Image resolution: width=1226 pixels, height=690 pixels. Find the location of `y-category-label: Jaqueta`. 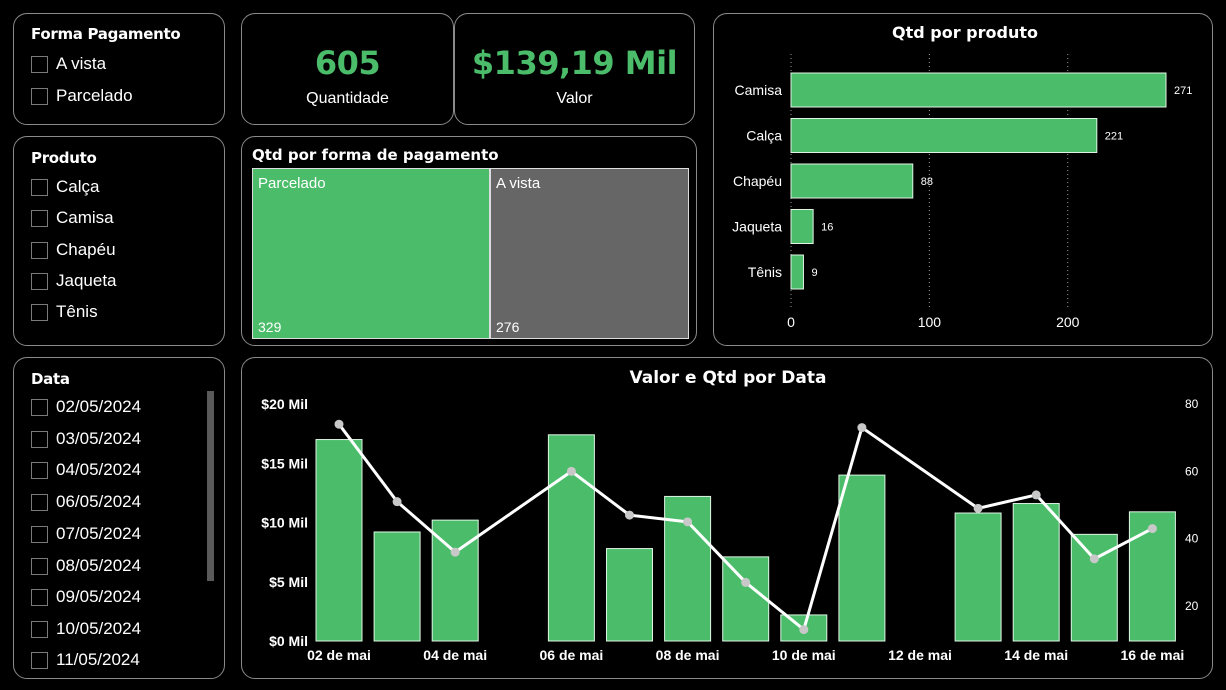

y-category-label: Jaqueta is located at coordinates (757, 227).